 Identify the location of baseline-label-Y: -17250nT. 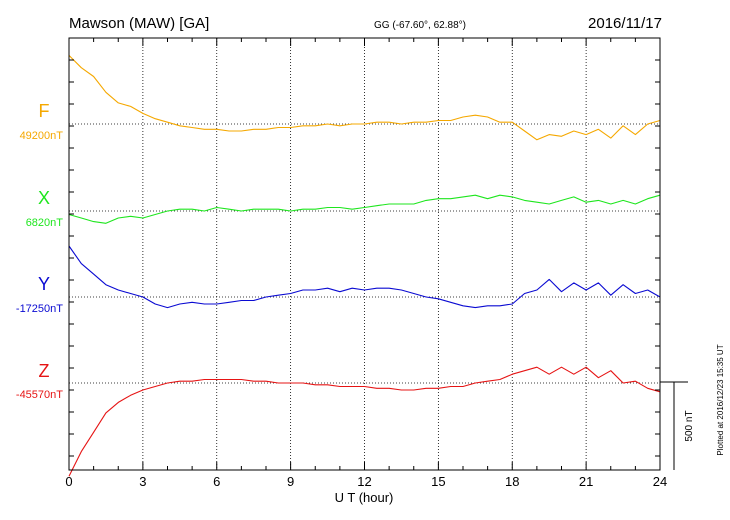
(39, 309).